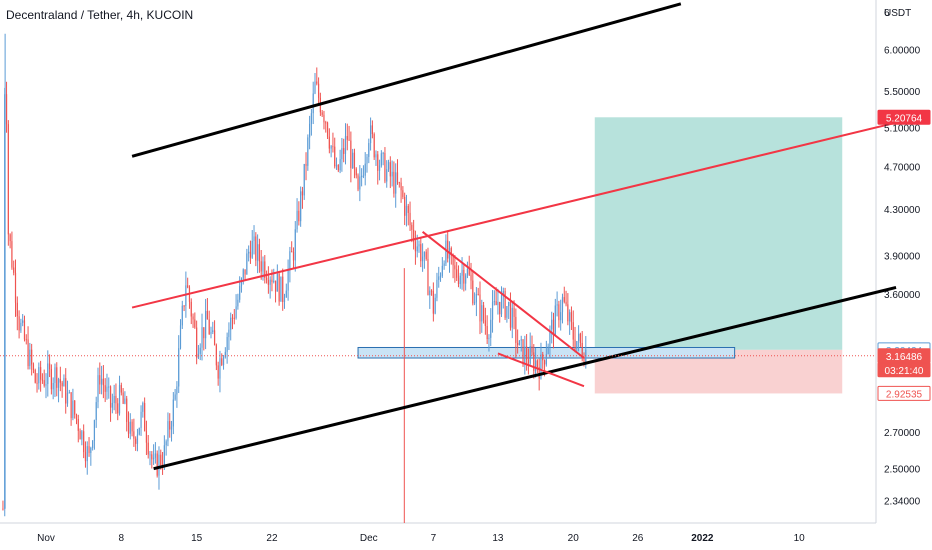  What do you see at coordinates (902, 50) in the screenshot?
I see `y-tick-label: 6.00000` at bounding box center [902, 50].